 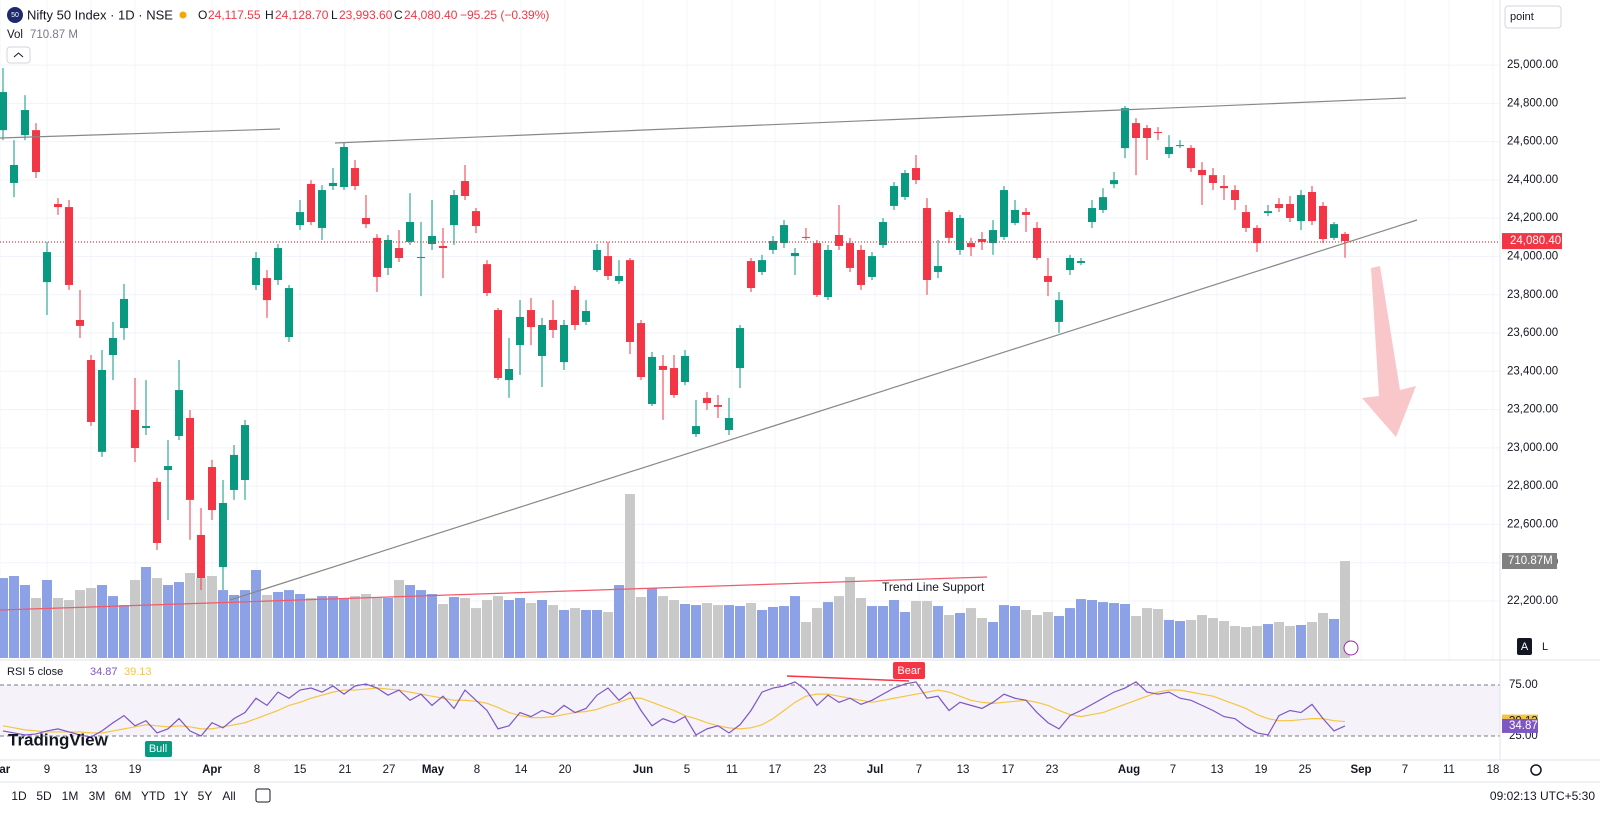 I want to click on x-tick-label: Jul, so click(x=875, y=770).